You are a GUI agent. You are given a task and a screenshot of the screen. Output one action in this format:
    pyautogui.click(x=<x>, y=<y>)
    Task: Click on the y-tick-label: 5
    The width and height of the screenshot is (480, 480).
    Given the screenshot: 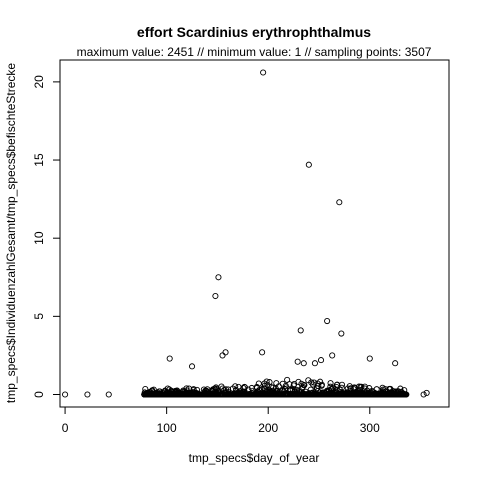 What is the action you would take?
    pyautogui.click(x=39, y=316)
    